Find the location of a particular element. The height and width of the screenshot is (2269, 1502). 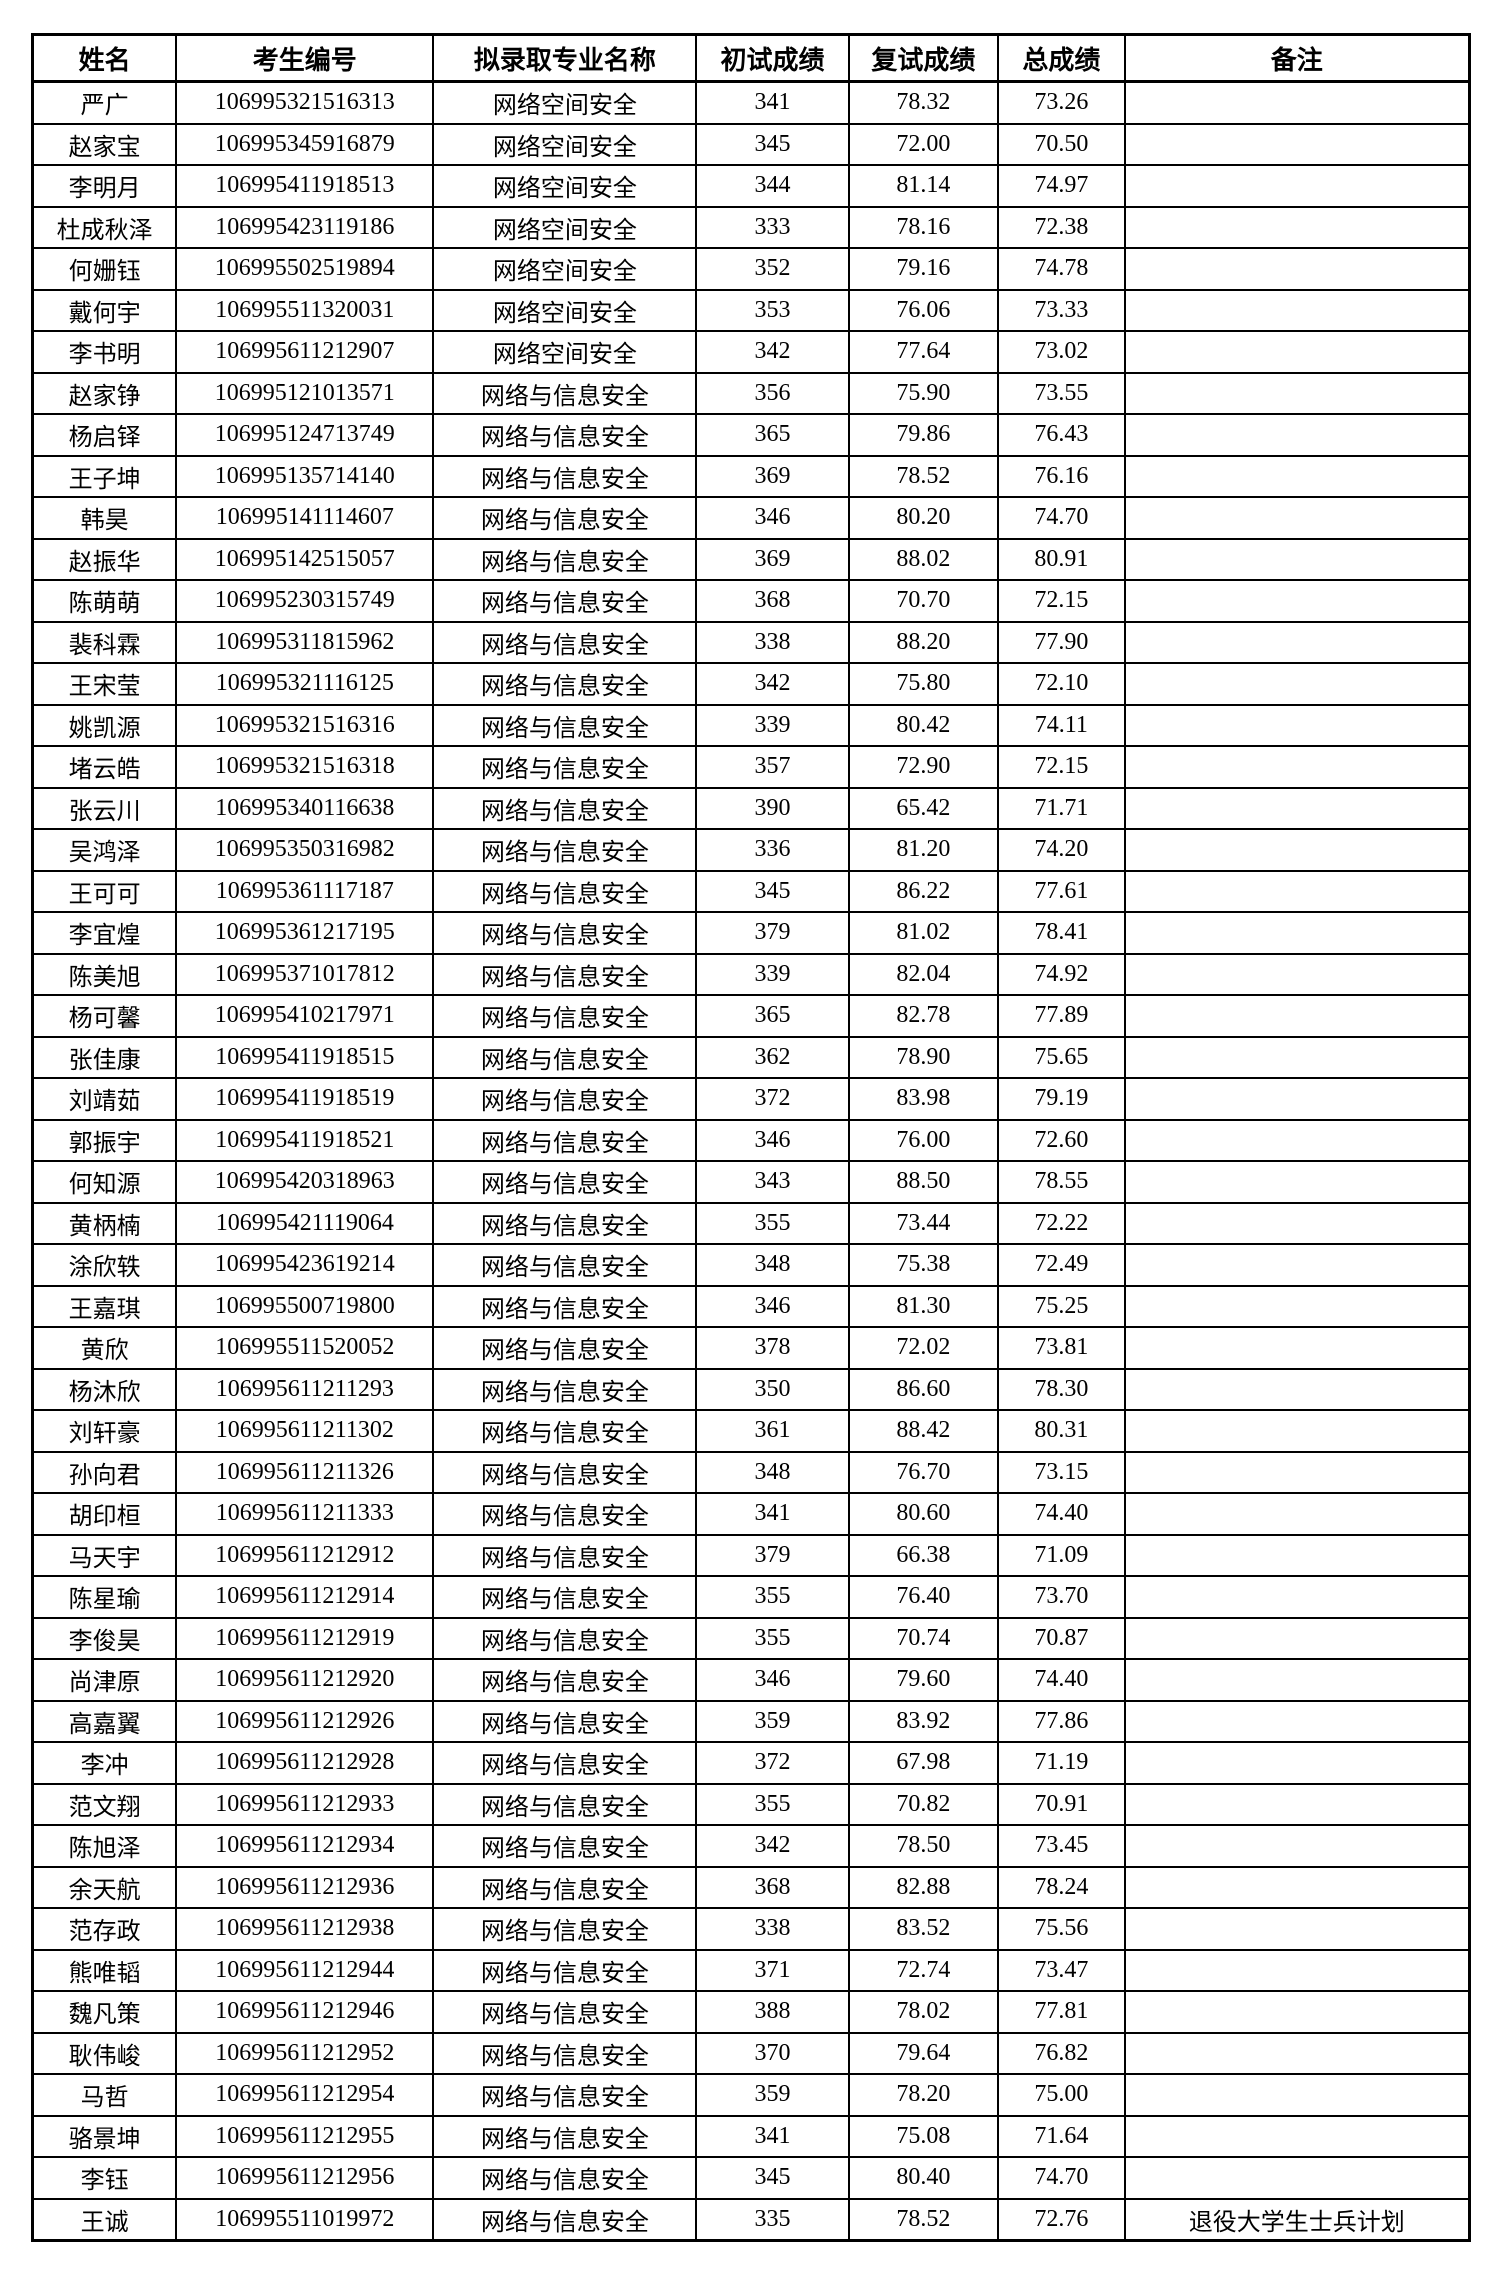

cell-candidate-id: 106995511019972 is located at coordinates (305, 2219).